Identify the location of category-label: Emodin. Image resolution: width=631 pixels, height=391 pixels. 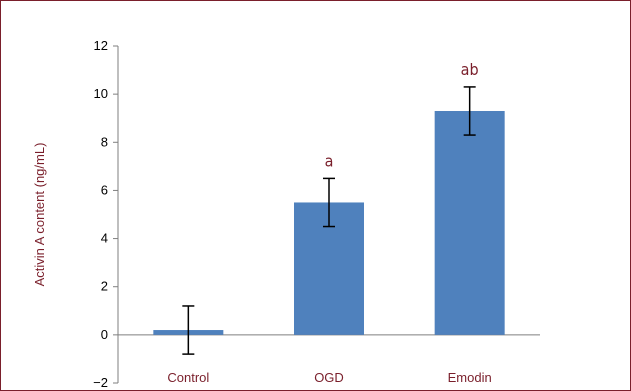
(470, 377).